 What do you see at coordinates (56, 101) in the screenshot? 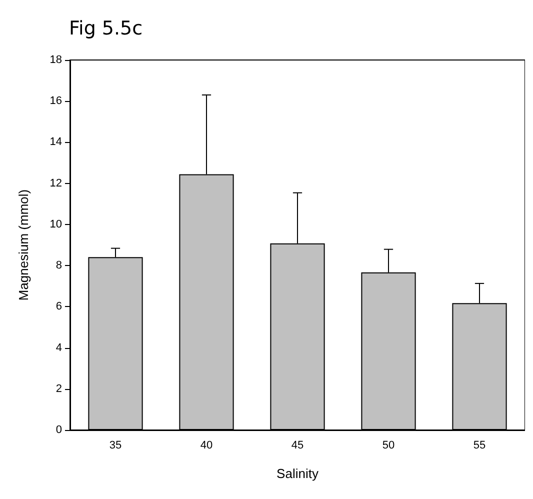
I see `y-tick-label: 16` at bounding box center [56, 101].